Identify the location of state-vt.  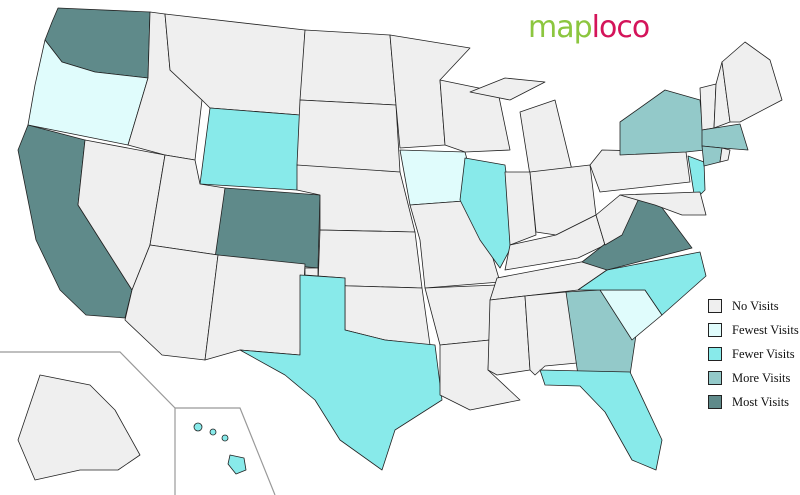
(708, 107).